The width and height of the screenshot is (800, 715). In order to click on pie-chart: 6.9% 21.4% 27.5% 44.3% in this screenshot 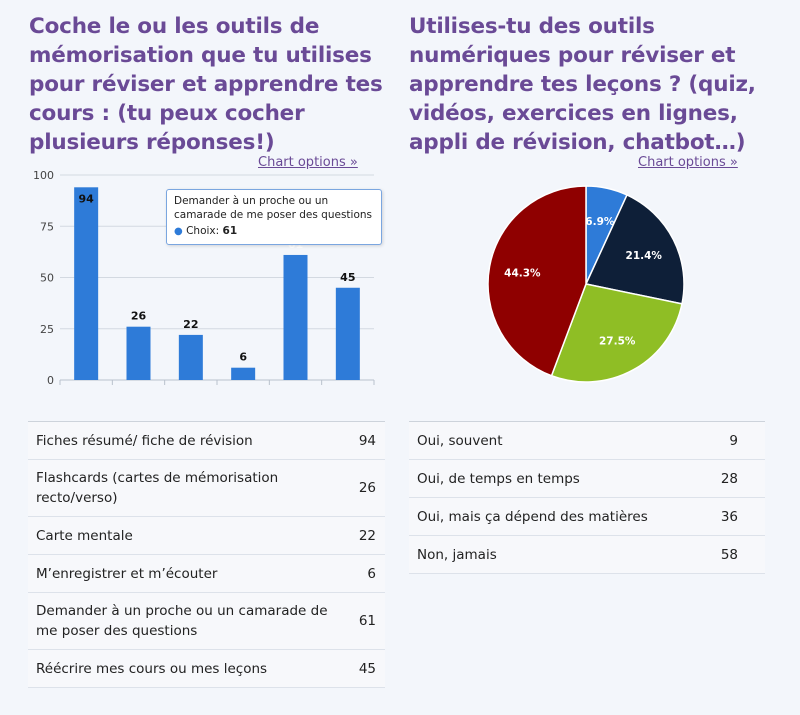, I will do `click(586, 284)`.